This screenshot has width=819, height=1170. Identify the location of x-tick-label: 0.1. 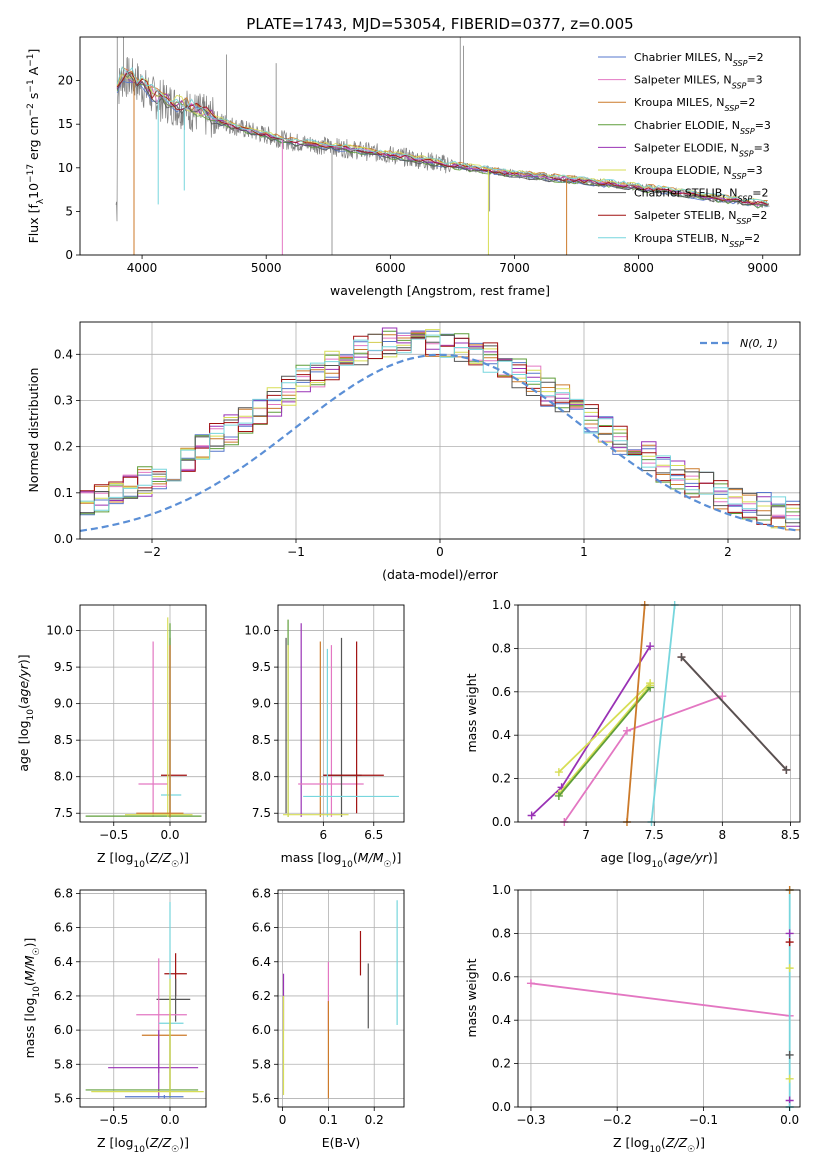
(328, 1120).